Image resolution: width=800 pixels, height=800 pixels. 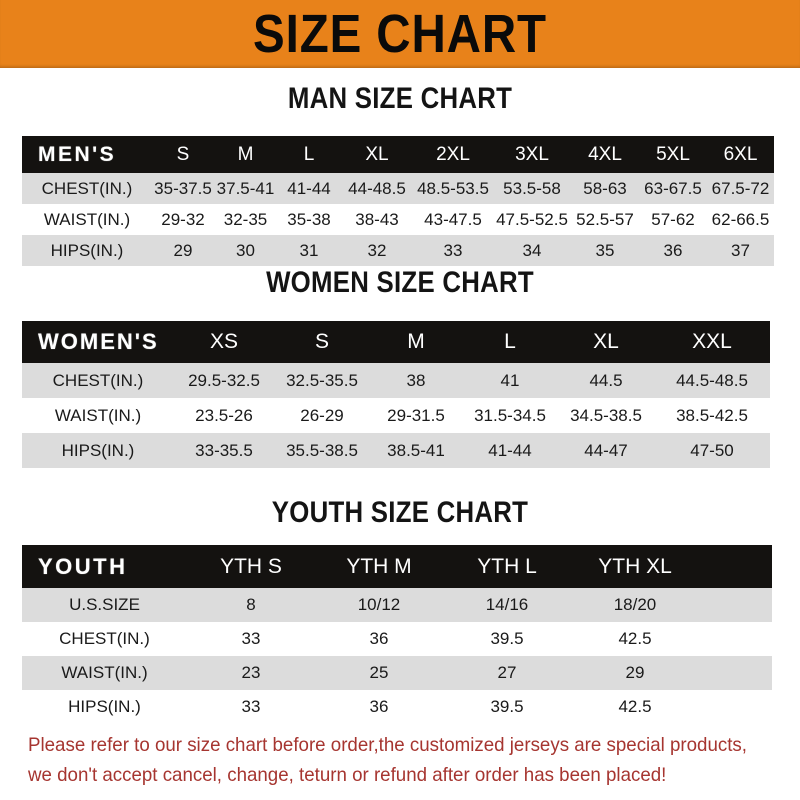 What do you see at coordinates (740, 250) in the screenshot?
I see `man-cell-value: 37` at bounding box center [740, 250].